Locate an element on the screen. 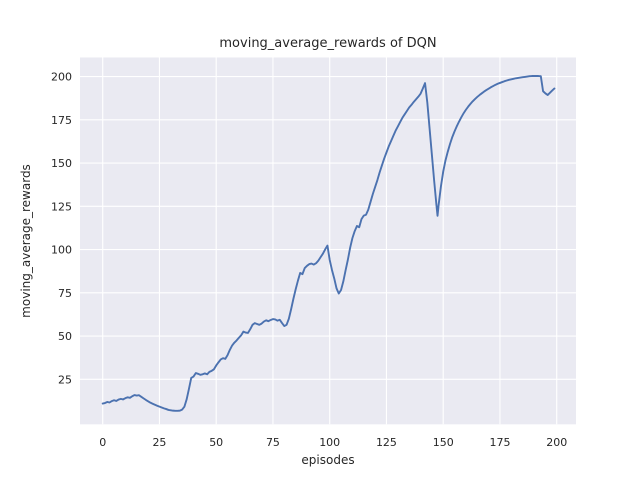 The image size is (640, 480). x-tick-label: 0 is located at coordinates (102, 442).